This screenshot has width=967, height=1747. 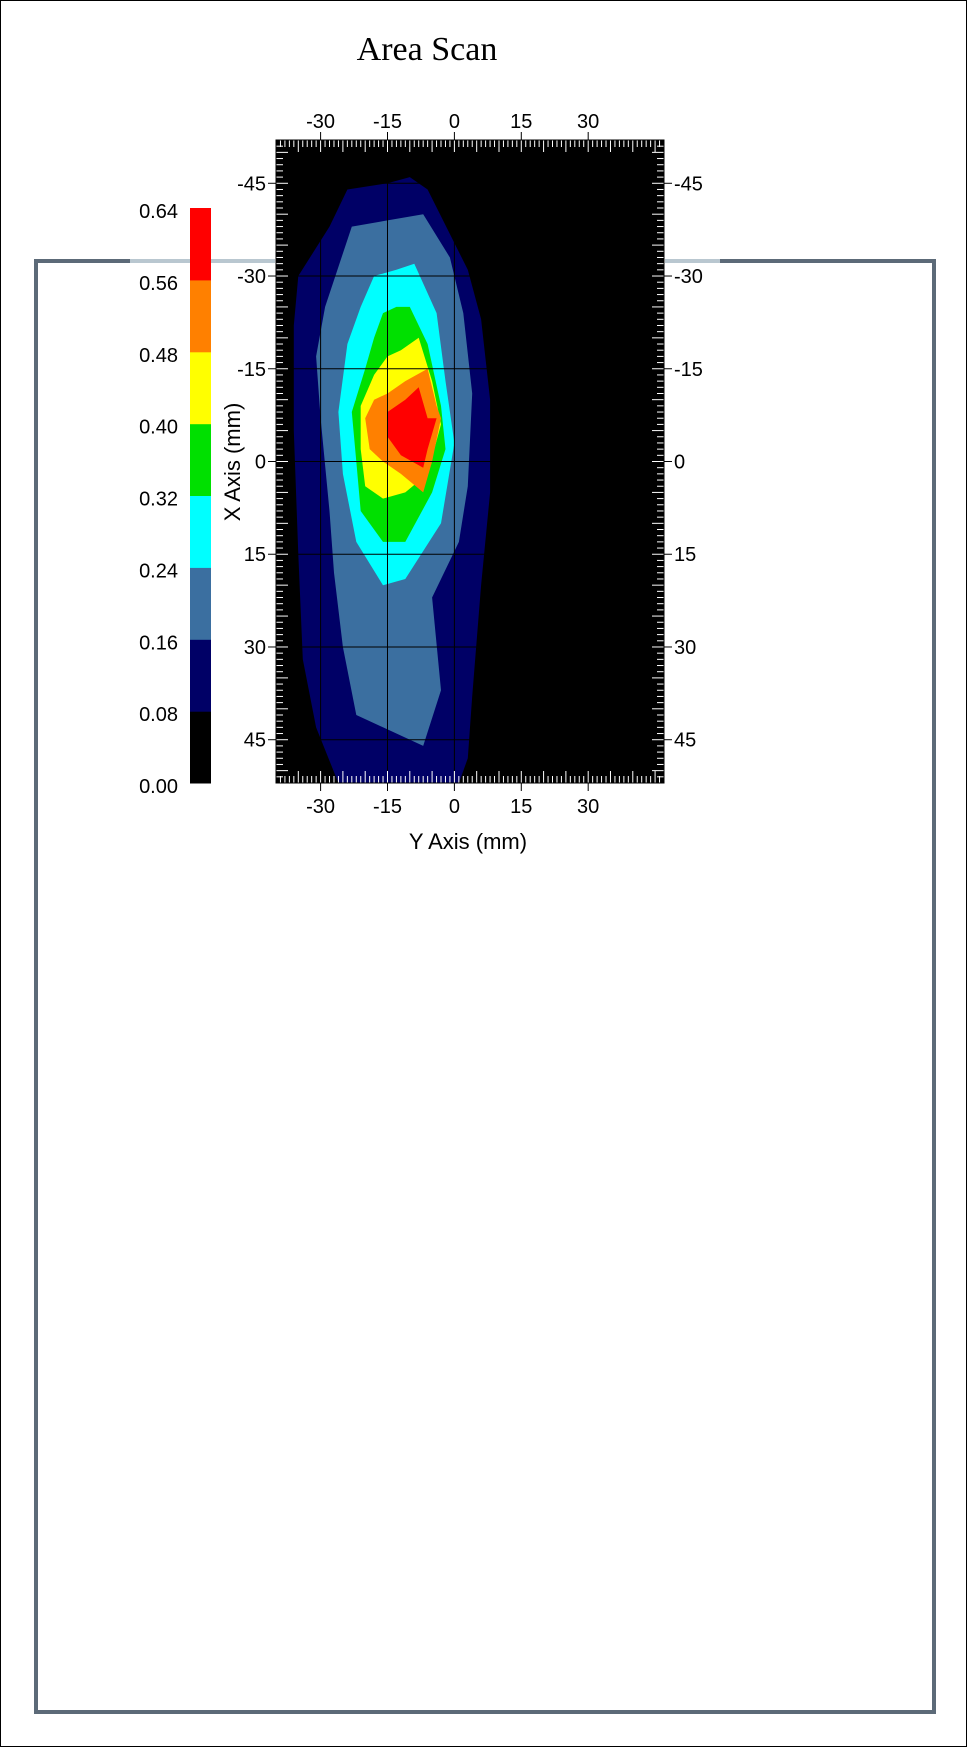 What do you see at coordinates (685, 555) in the screenshot?
I see `y-tick-label-right: 15` at bounding box center [685, 555].